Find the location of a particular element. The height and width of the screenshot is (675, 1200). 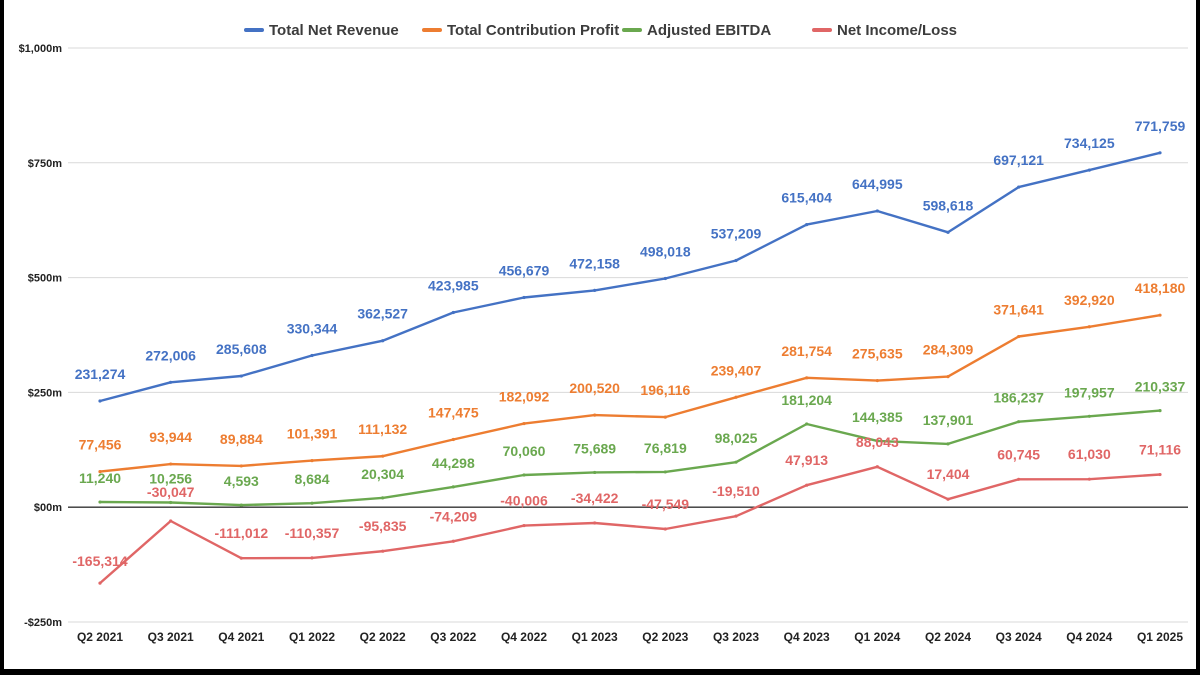

x-tick-label: Q1 2023 is located at coordinates (595, 637).